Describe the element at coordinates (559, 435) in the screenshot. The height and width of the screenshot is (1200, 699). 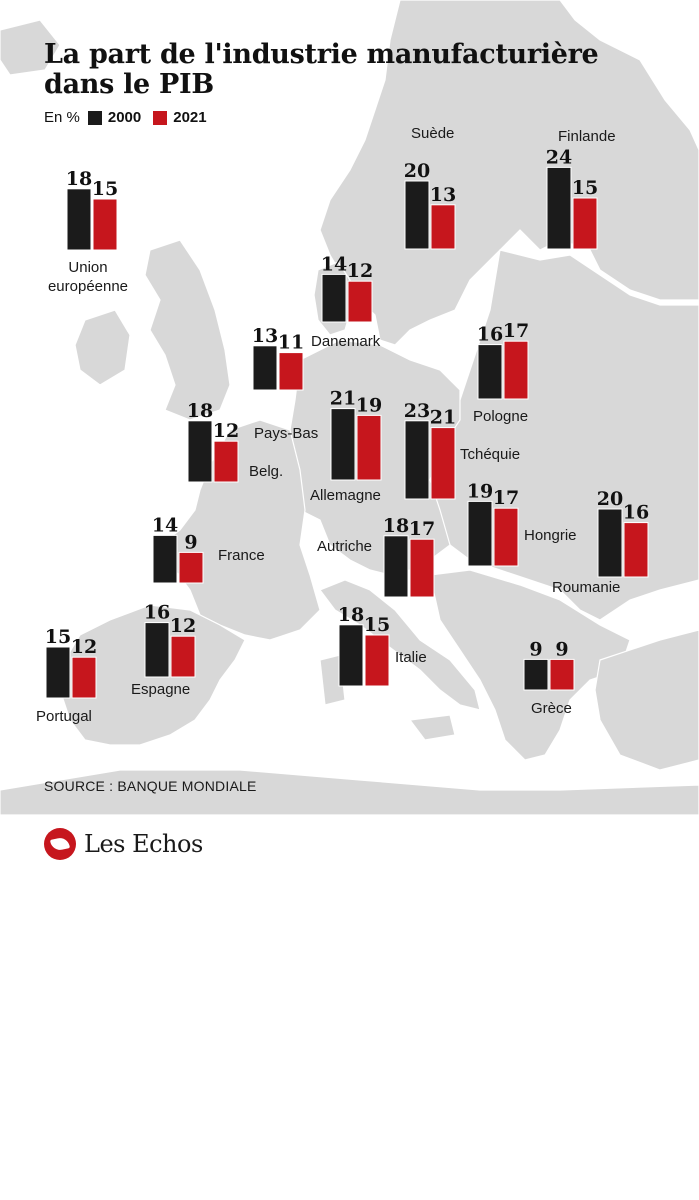
I see `east-europe-land` at that location.